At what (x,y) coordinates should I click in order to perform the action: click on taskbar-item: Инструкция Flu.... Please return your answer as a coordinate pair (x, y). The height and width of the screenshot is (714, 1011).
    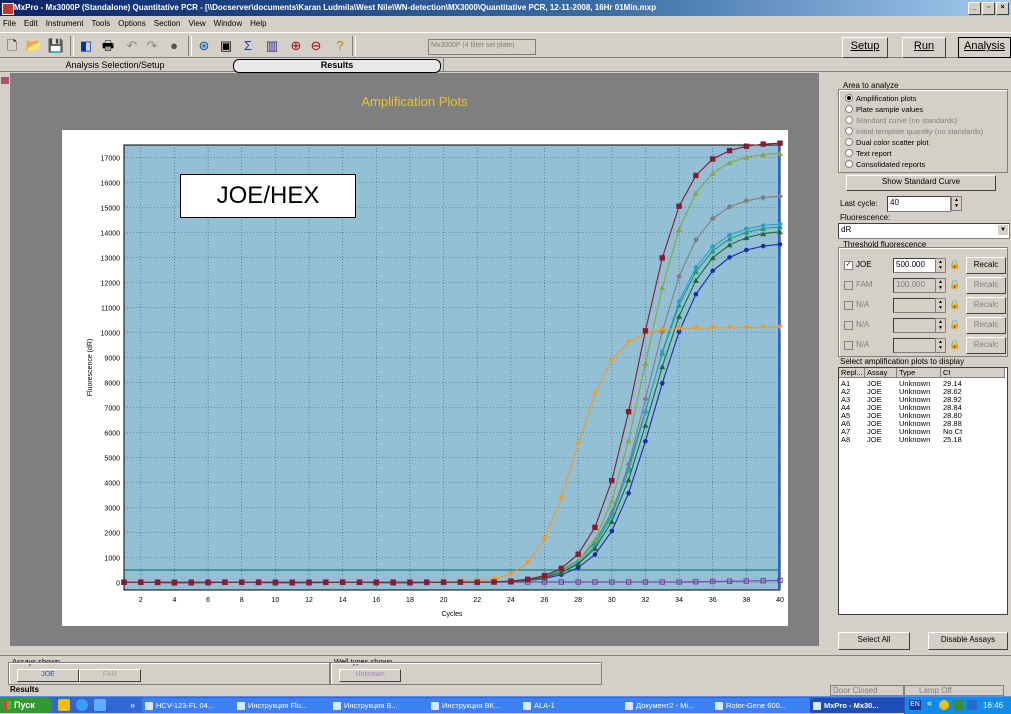
    Looking at the image, I should click on (287, 705).